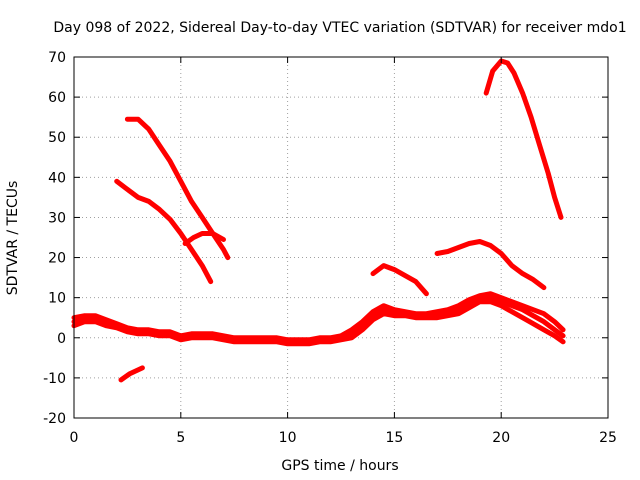 This screenshot has height=480, width=640. I want to click on x-tick-label: 15, so click(394, 438).